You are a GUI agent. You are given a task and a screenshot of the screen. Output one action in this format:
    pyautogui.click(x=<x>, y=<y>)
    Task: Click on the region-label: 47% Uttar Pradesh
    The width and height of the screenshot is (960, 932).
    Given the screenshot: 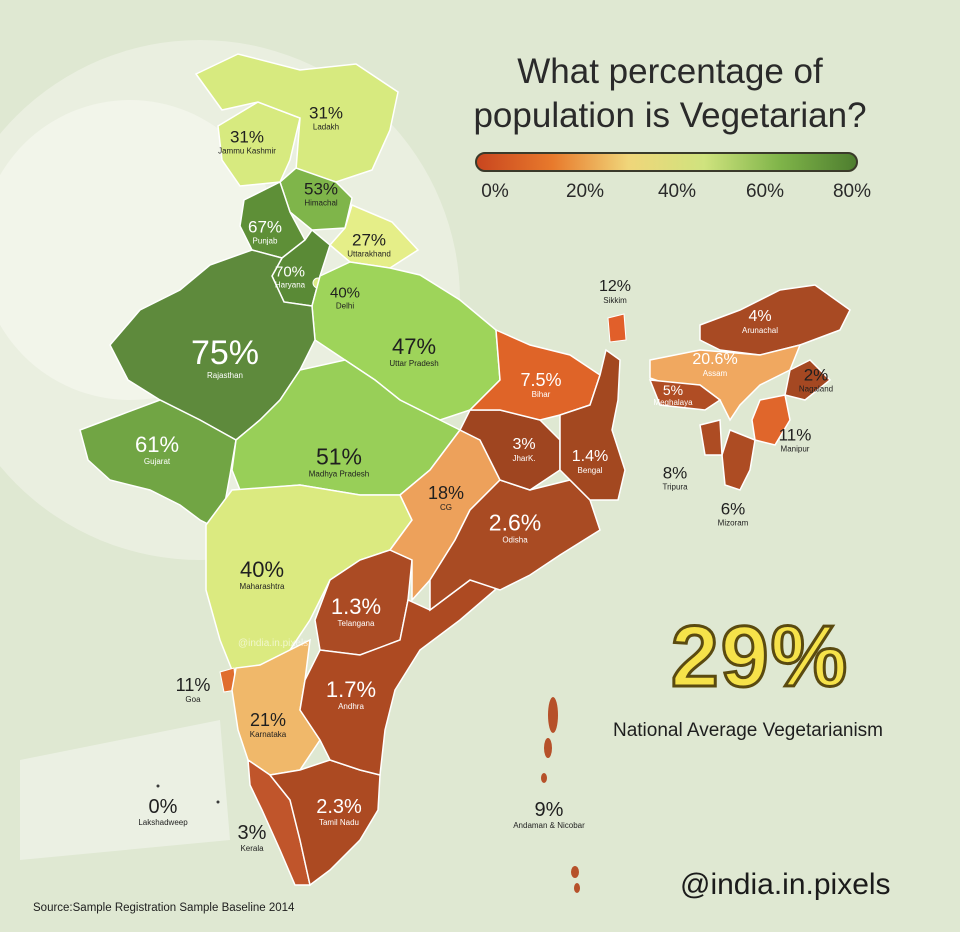 What is the action you would take?
    pyautogui.click(x=413, y=352)
    